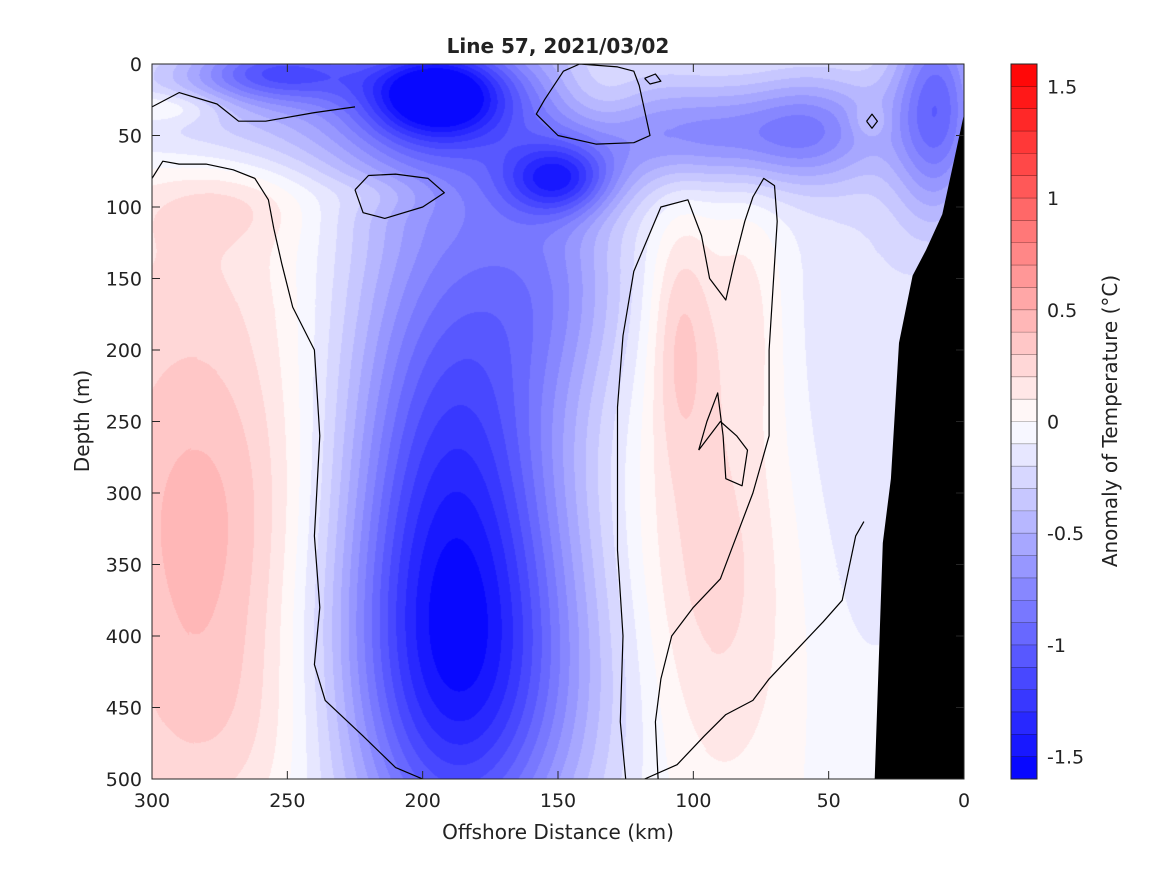  I want to click on colorbar-tick-label: 1, so click(1053, 199).